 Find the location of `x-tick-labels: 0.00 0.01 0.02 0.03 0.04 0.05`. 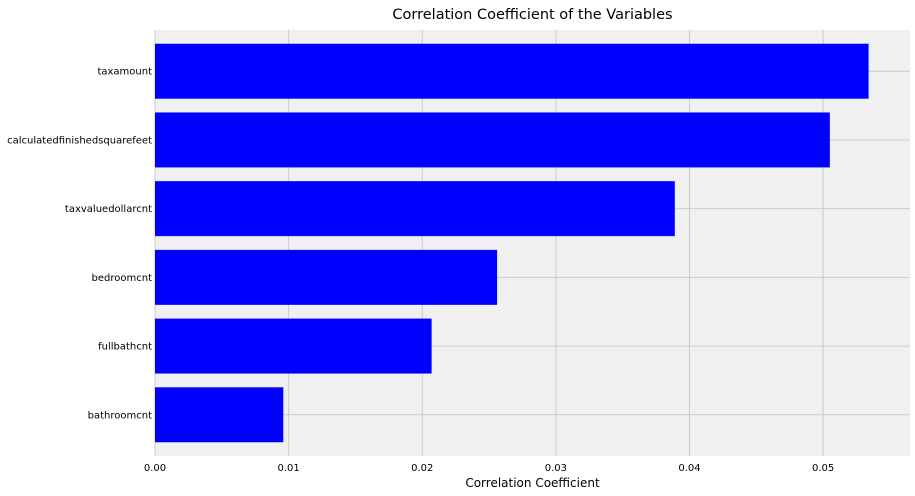

x-tick-labels: 0.00 0.01 0.02 0.03 0.04 0.05 is located at coordinates (489, 468).